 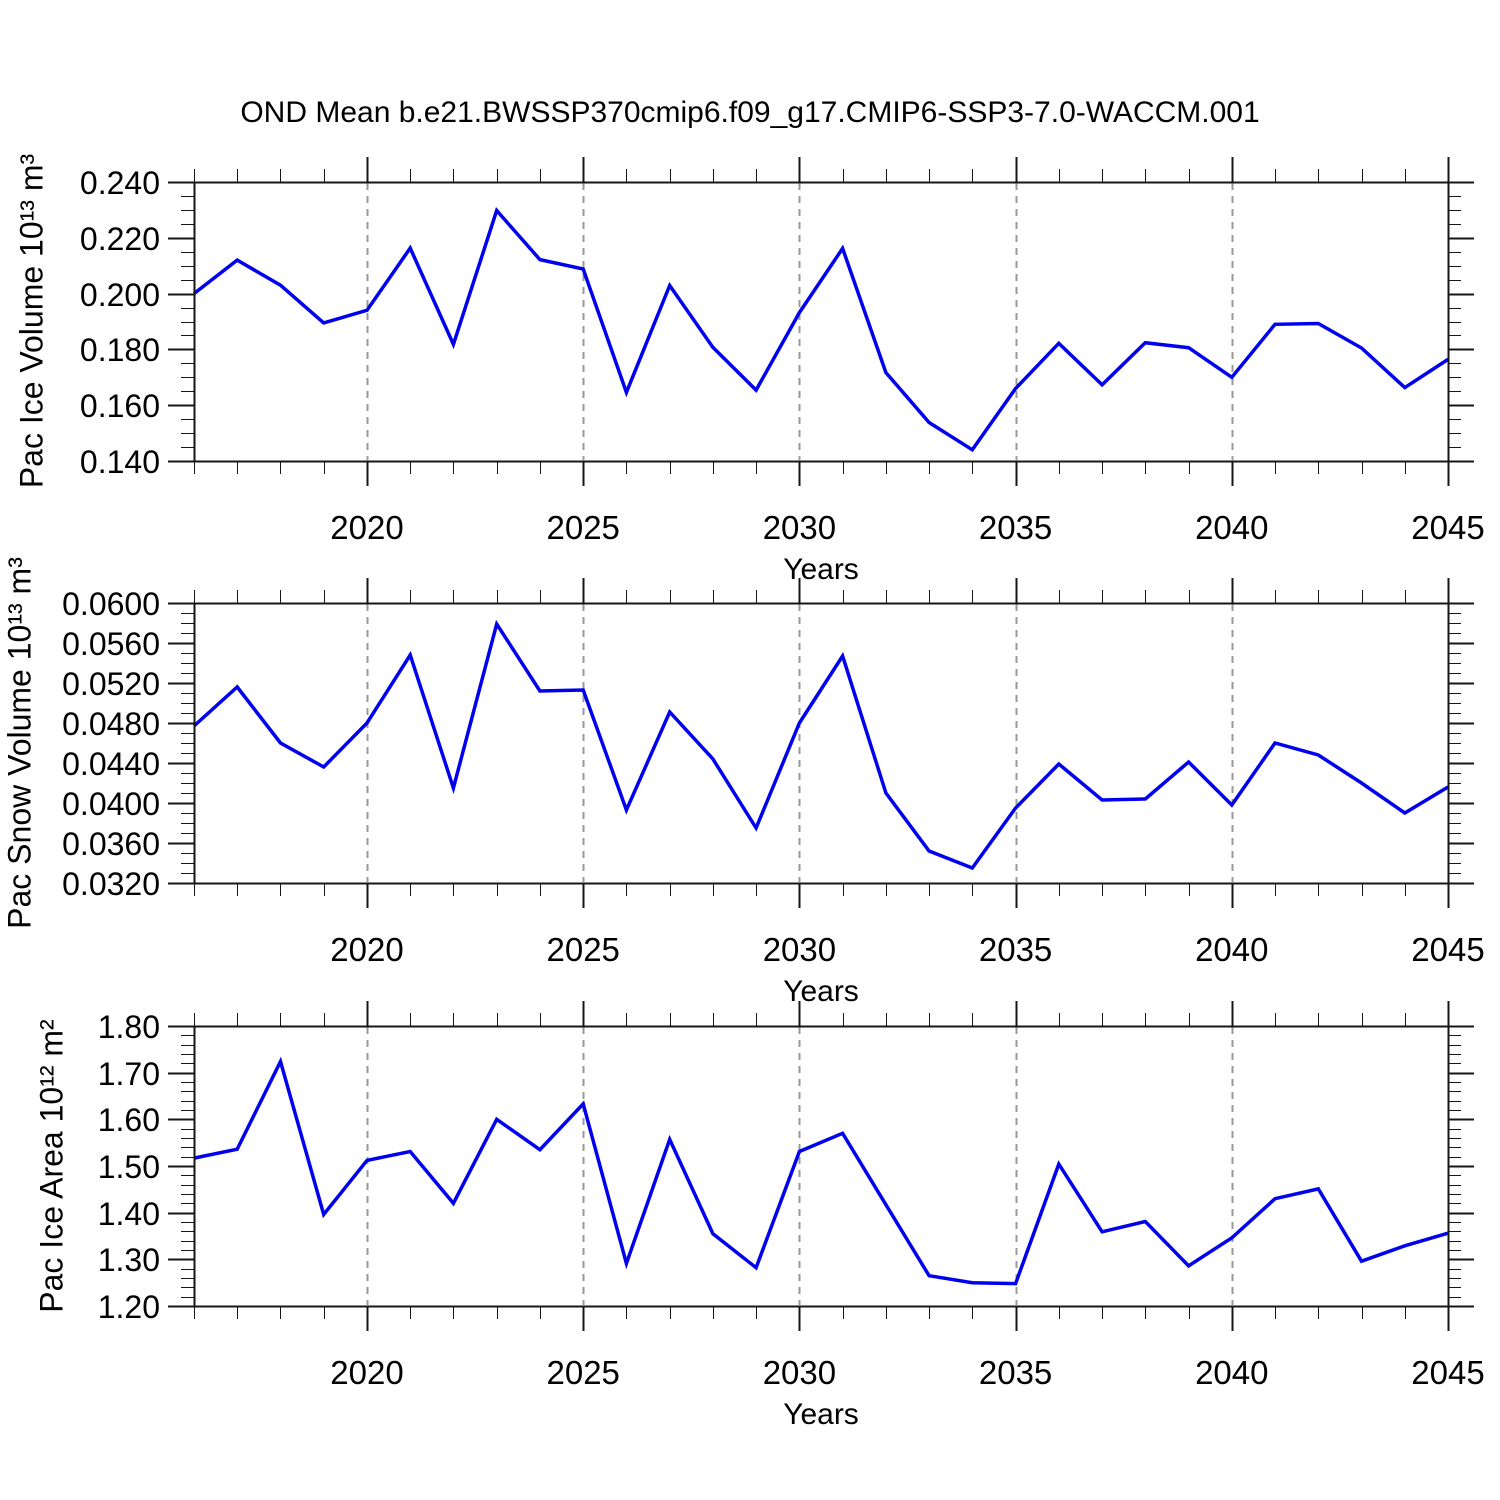 What do you see at coordinates (129, 1167) in the screenshot?
I see `y-tick-label: 1.50` at bounding box center [129, 1167].